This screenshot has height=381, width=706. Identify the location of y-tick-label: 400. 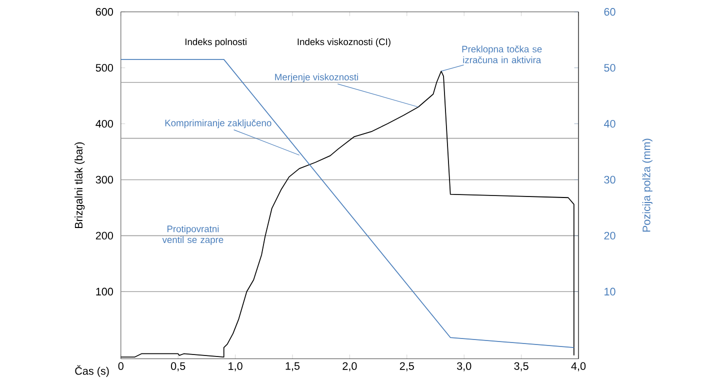
(105, 124).